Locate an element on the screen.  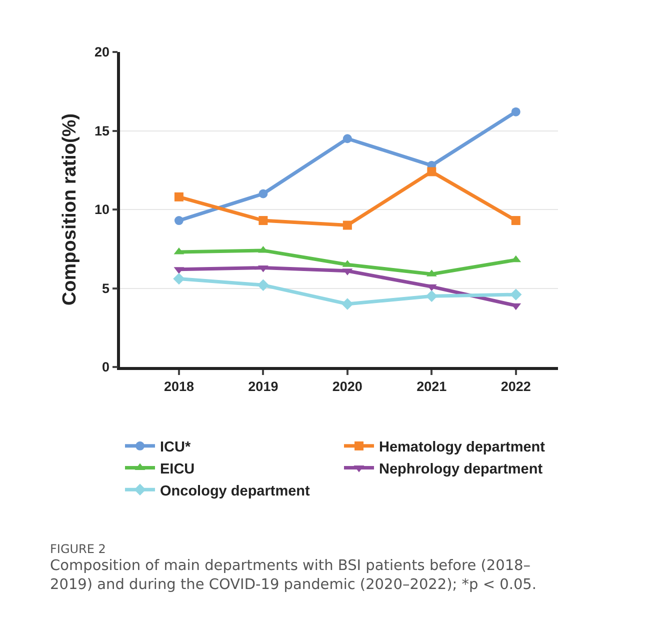
caption: FIGURE 2 is located at coordinates (78, 549).